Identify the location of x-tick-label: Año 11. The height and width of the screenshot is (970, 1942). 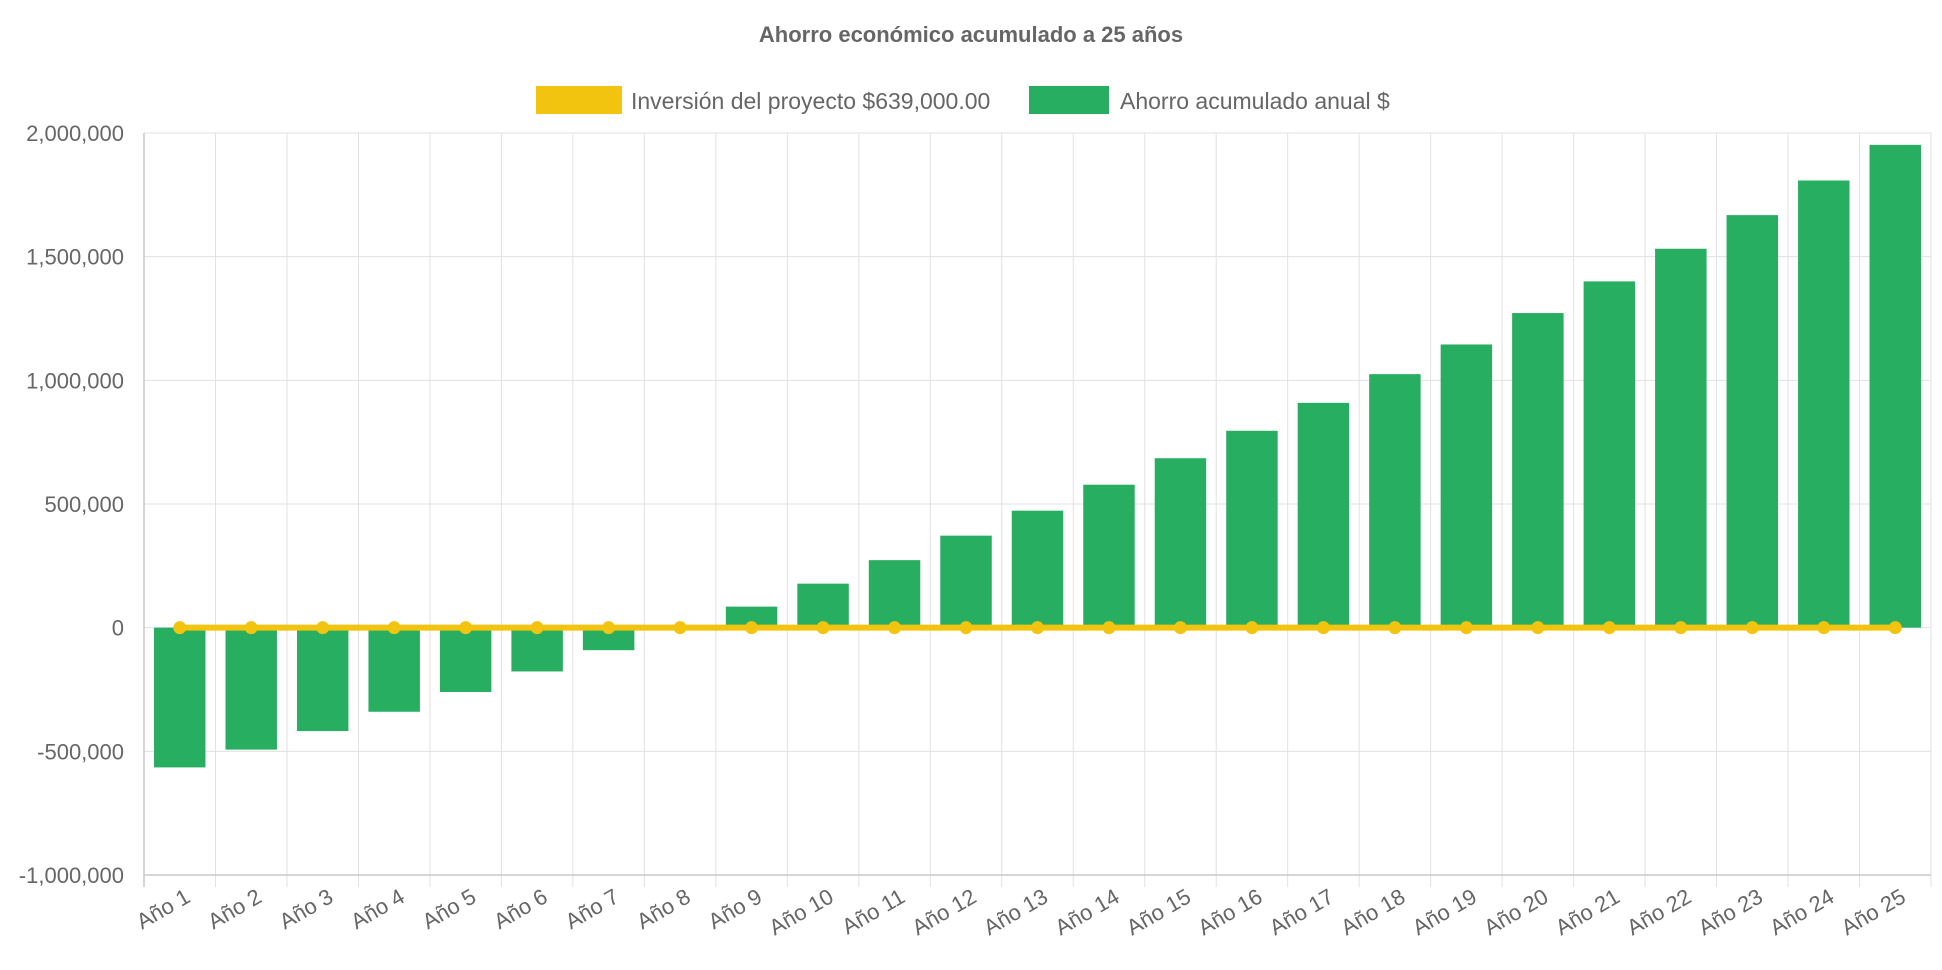
(873, 912).